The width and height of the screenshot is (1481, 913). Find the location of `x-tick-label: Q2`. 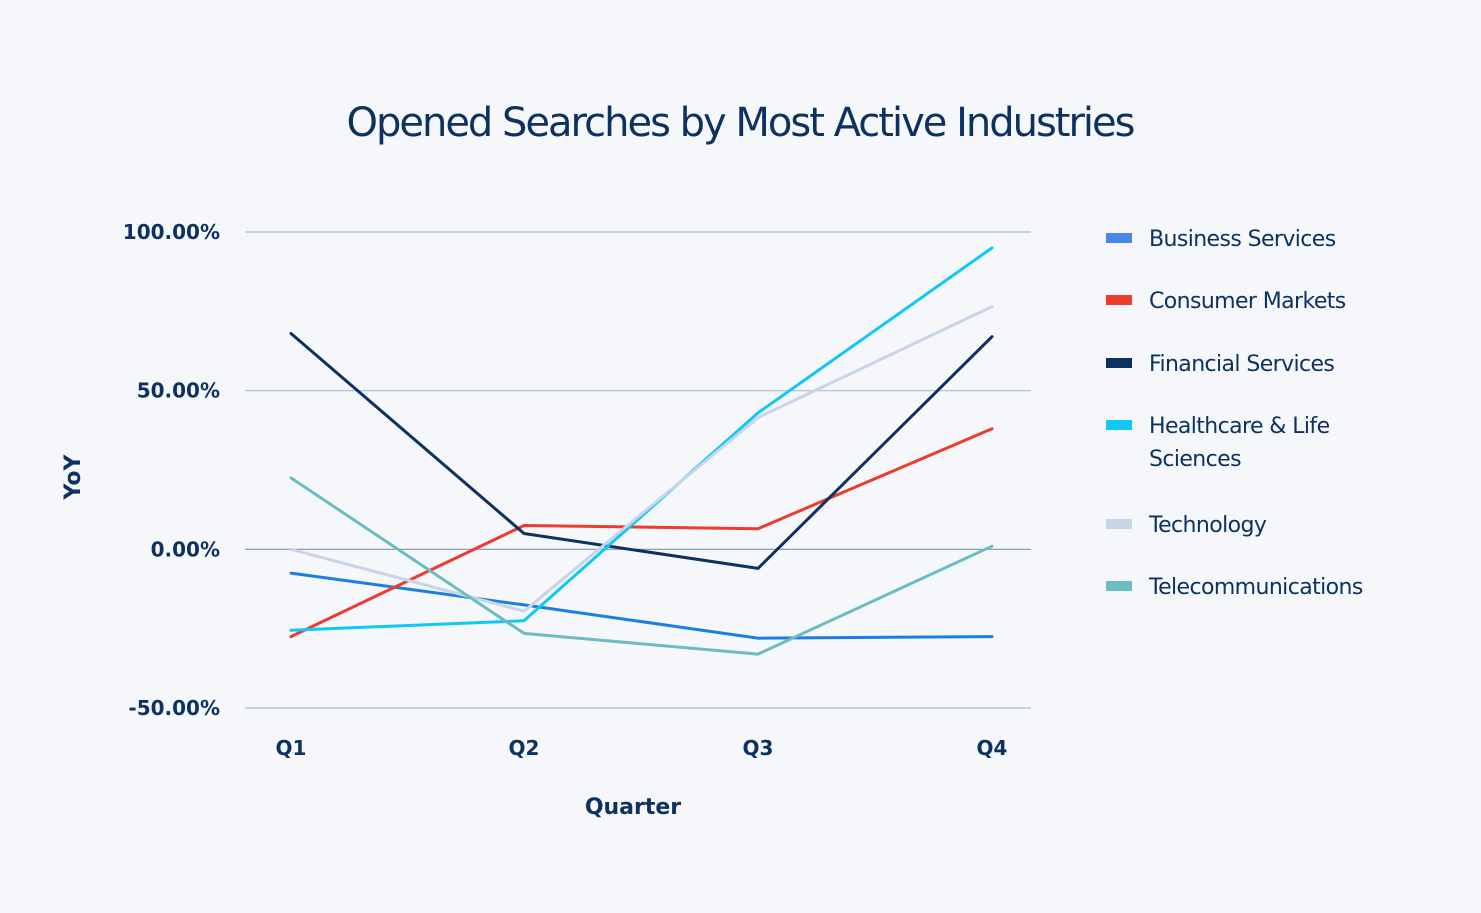

x-tick-label: Q2 is located at coordinates (524, 748).